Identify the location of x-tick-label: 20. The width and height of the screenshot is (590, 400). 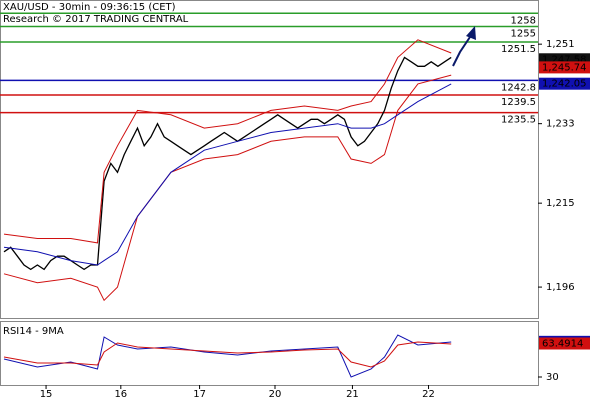
(275, 394).